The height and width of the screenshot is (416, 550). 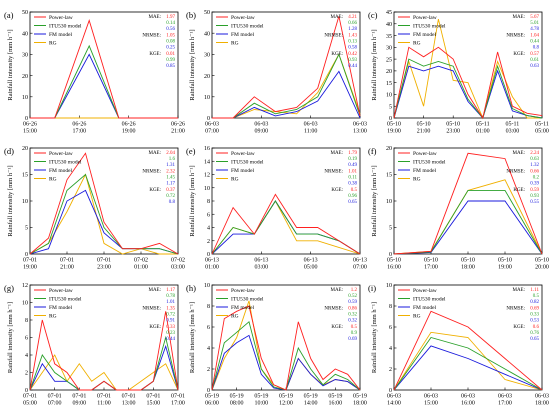 What do you see at coordinates (212, 404) in the screenshot?
I see `x-tick-label: 06:00` at bounding box center [212, 404].